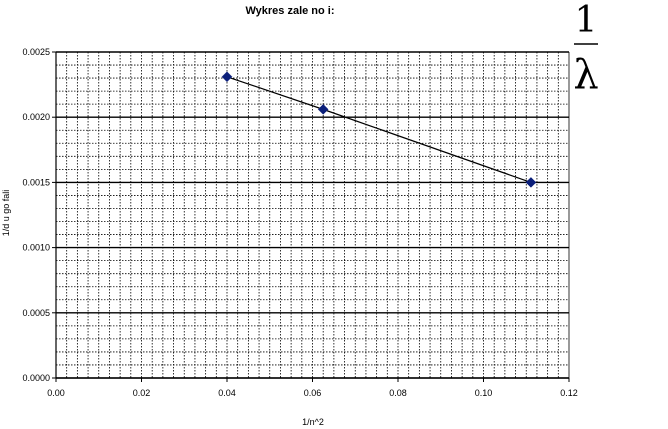 This screenshot has width=668, height=429. What do you see at coordinates (585, 75) in the screenshot?
I see `fraction-denominator: λ` at bounding box center [585, 75].